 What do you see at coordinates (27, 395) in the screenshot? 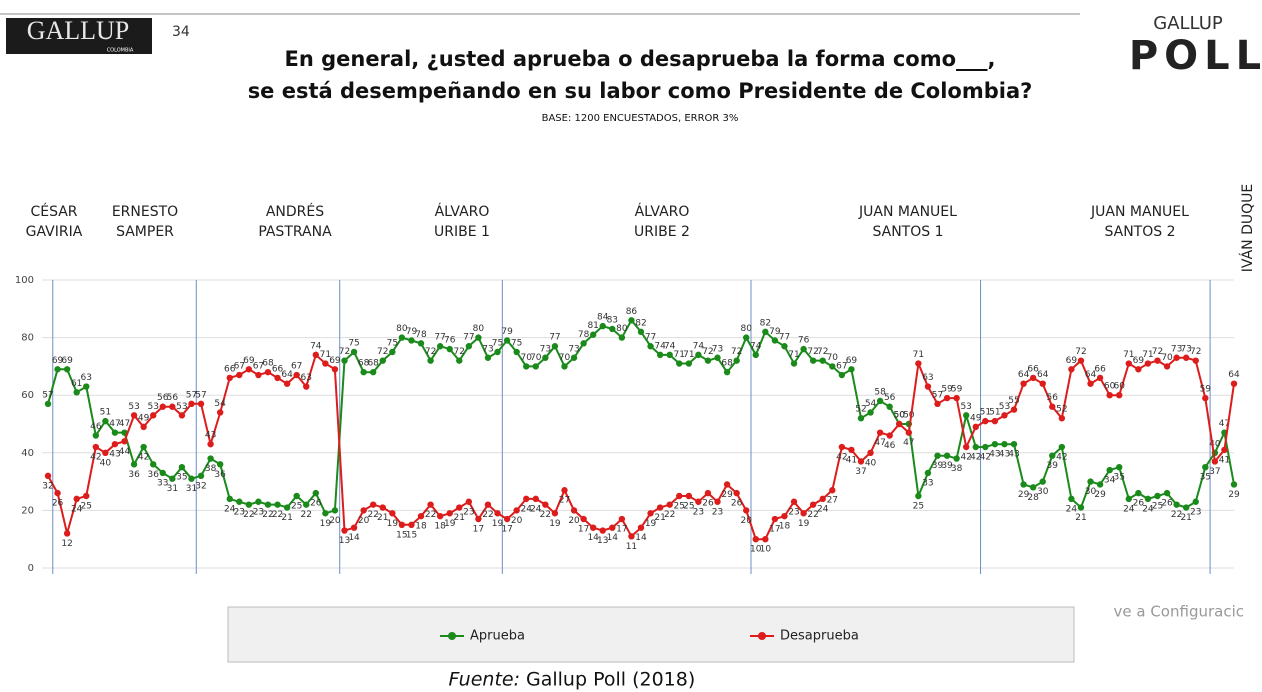
I see `y-tick-label: 60` at bounding box center [27, 395].